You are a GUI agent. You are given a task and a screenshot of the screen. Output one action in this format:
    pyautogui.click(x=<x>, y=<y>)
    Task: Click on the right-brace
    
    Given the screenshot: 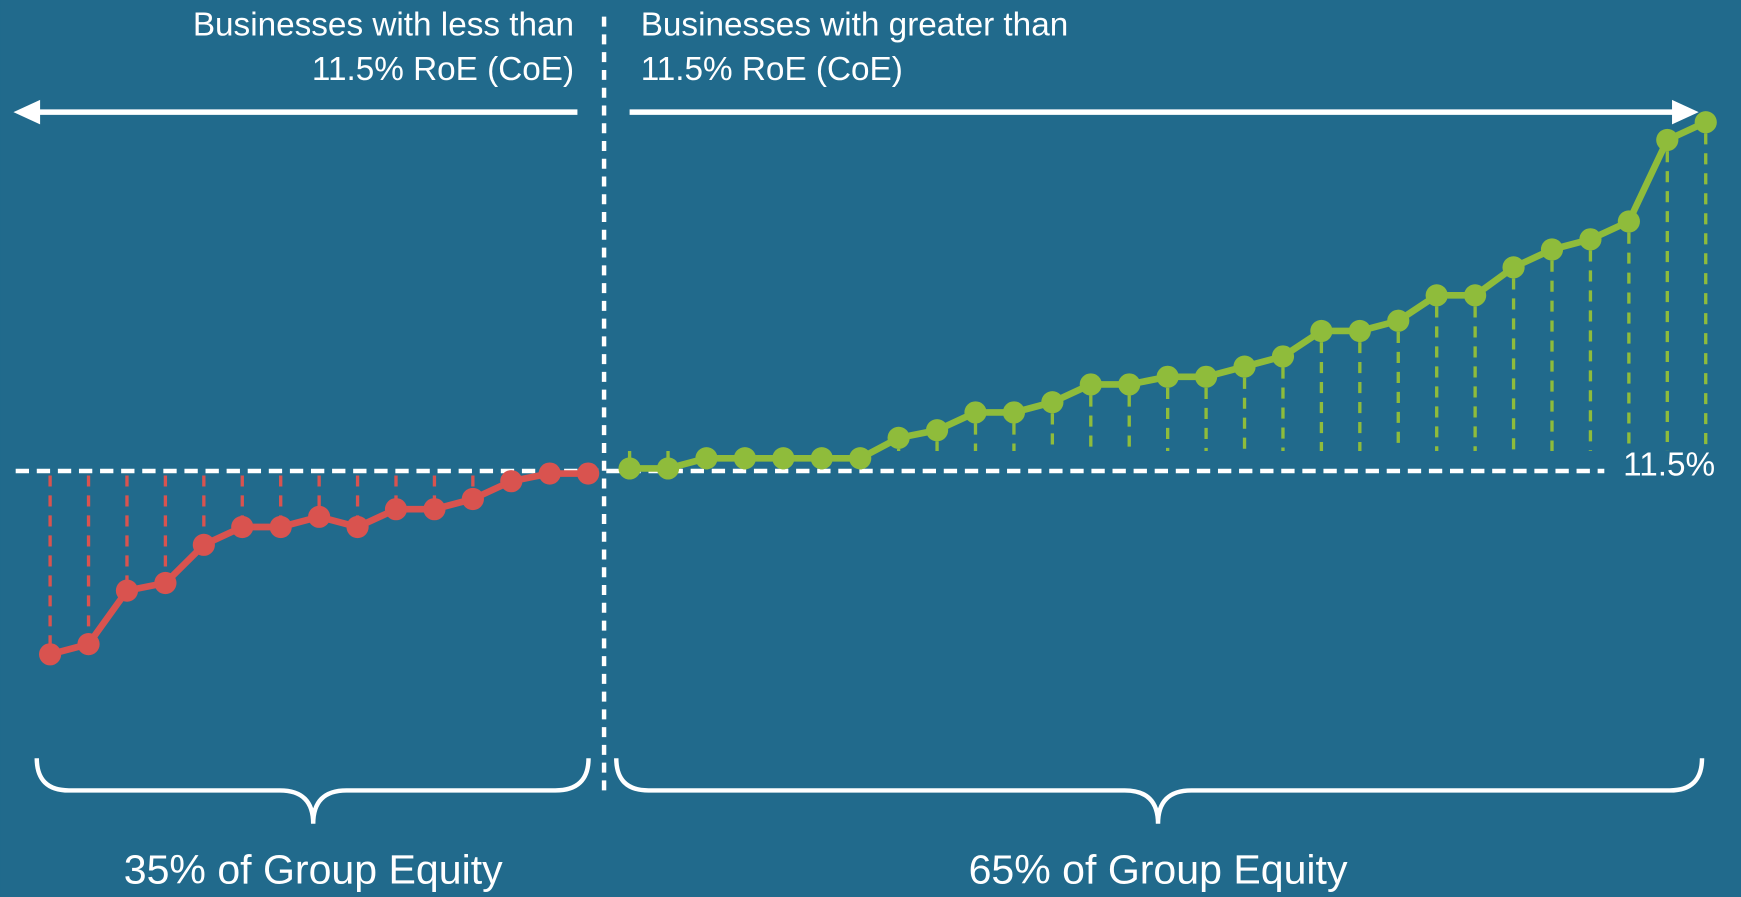 What is the action you would take?
    pyautogui.click(x=1159, y=791)
    